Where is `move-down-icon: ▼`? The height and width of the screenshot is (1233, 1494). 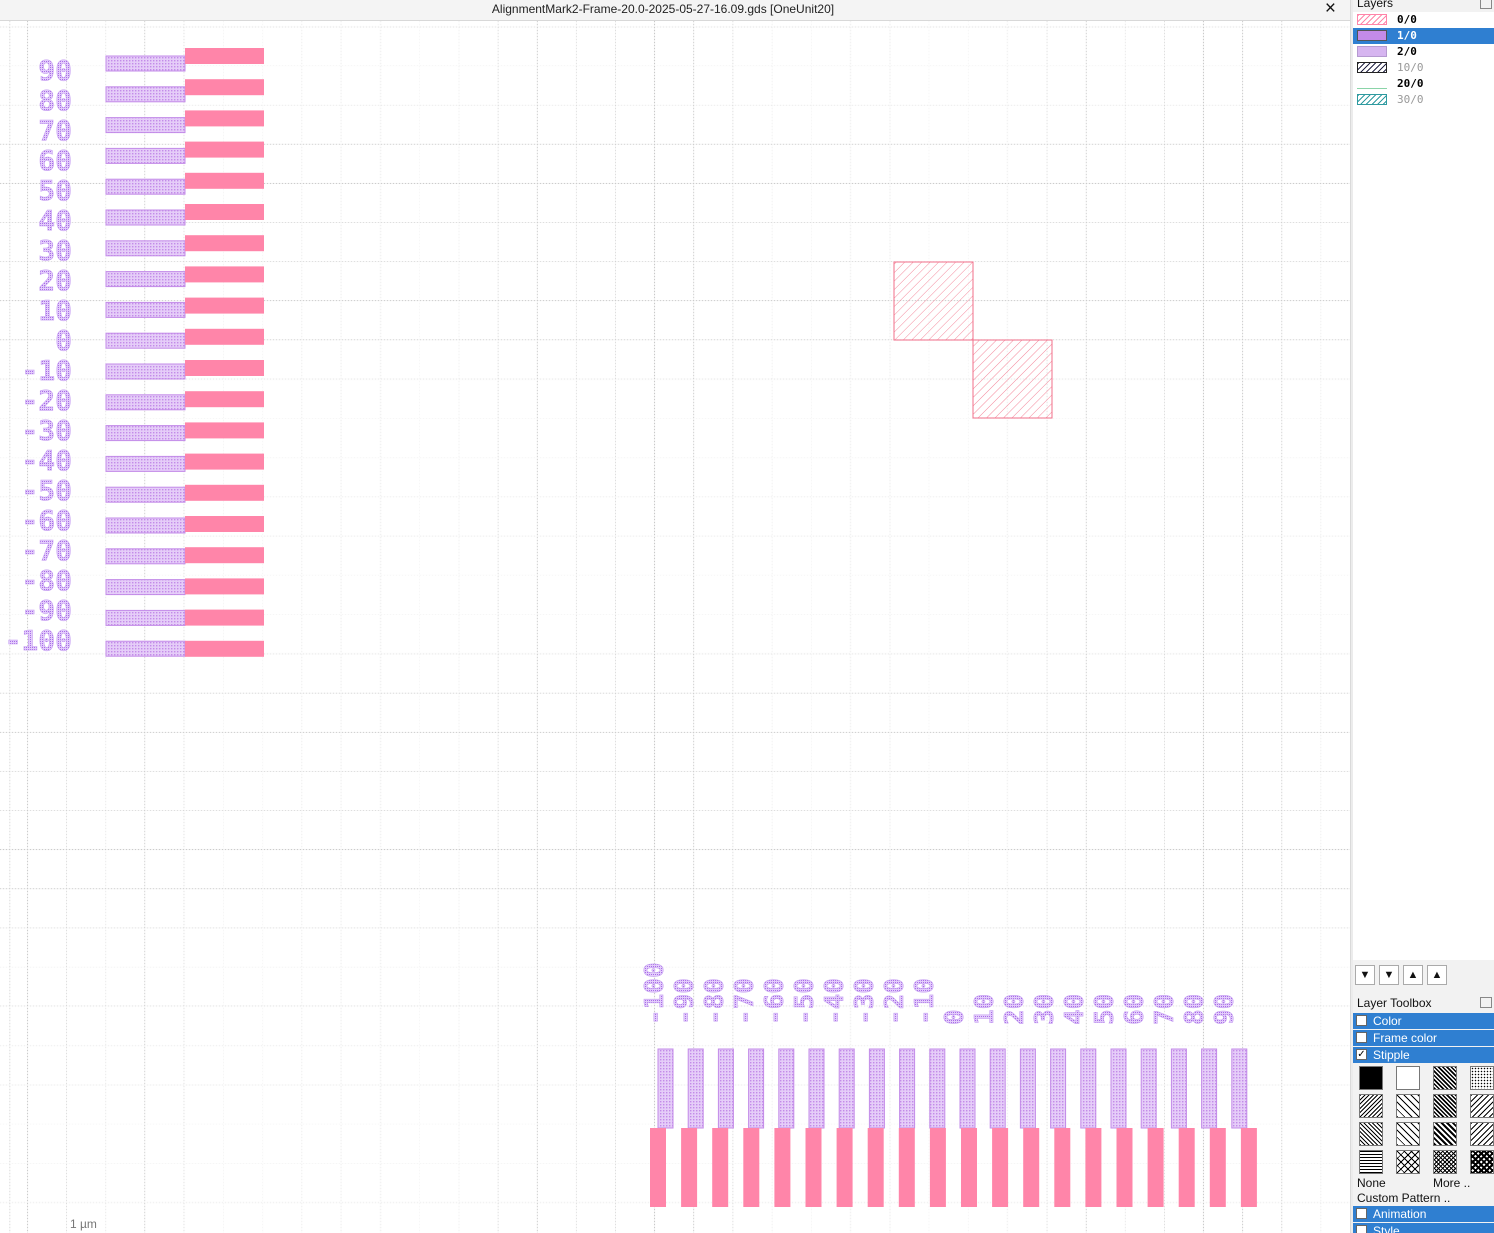 move-down-icon: ▼ is located at coordinates (1389, 975).